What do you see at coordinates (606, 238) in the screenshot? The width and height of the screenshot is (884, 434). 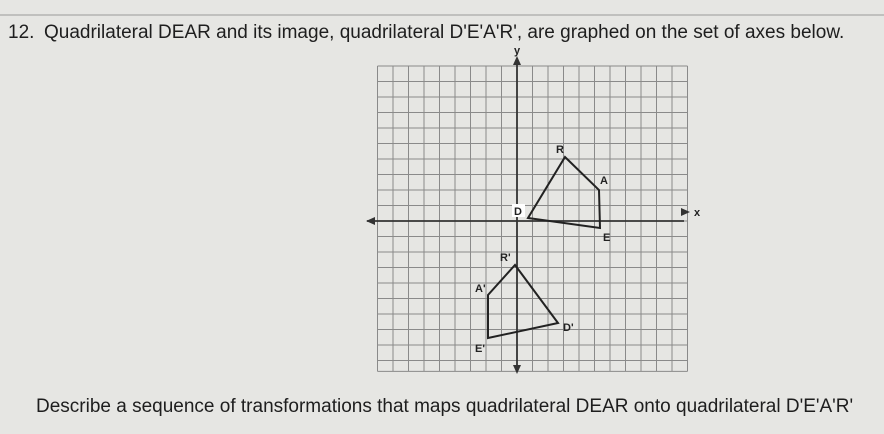 I see `vertex-label: E` at bounding box center [606, 238].